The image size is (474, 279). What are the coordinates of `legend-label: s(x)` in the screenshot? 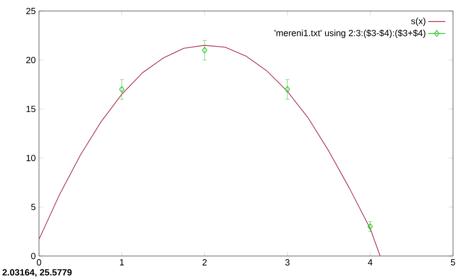 It's located at (418, 22).